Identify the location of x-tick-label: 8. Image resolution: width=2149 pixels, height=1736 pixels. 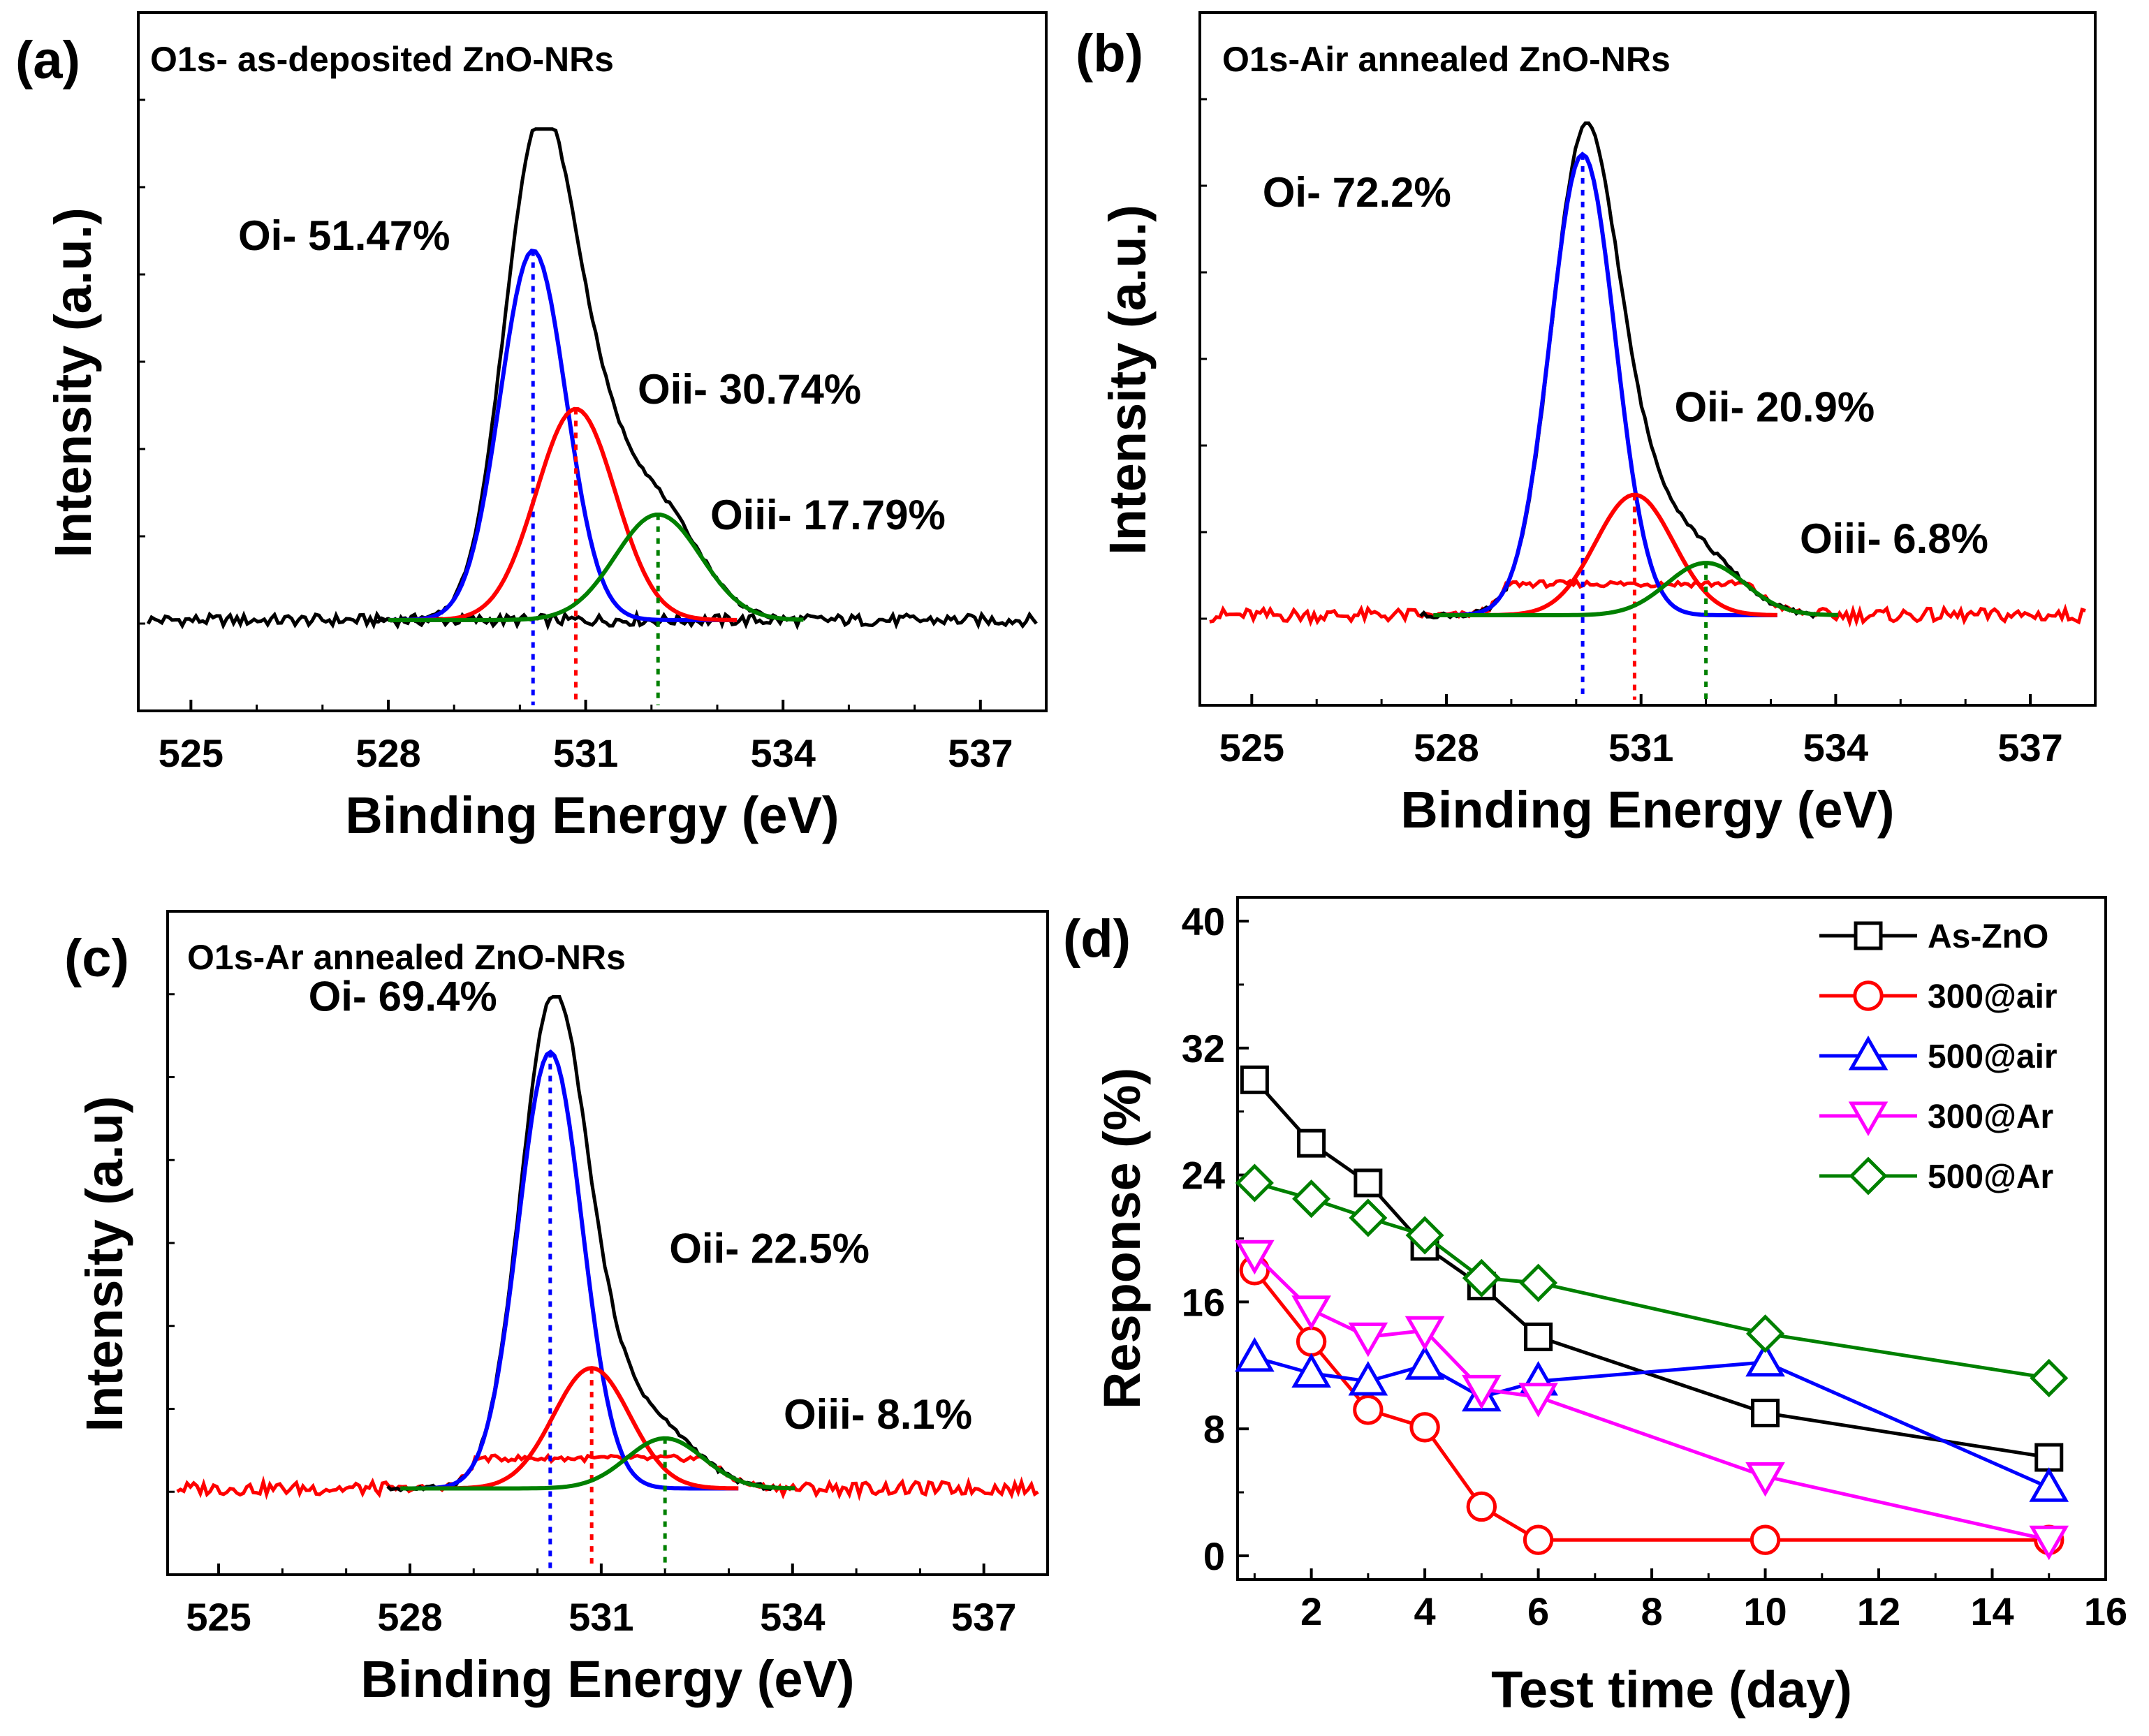
(1651, 1611).